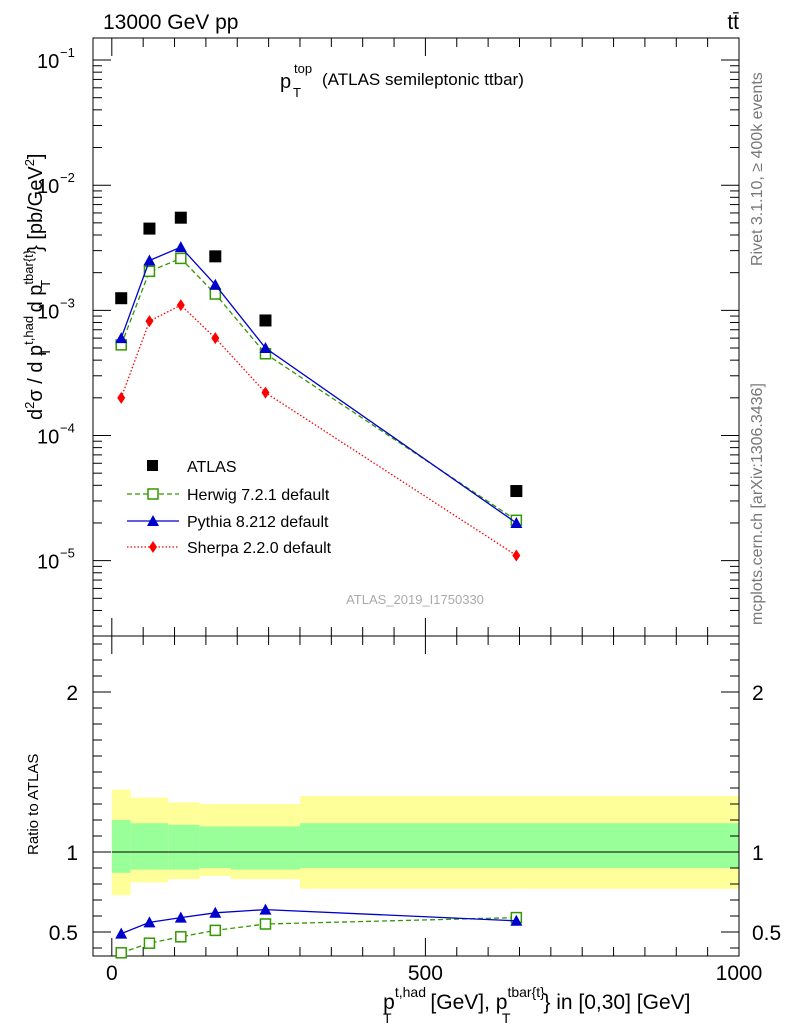 This screenshot has height=1024, width=786. Describe the element at coordinates (28, 330) in the screenshot. I see `ylabel-part-3: t,had` at that location.